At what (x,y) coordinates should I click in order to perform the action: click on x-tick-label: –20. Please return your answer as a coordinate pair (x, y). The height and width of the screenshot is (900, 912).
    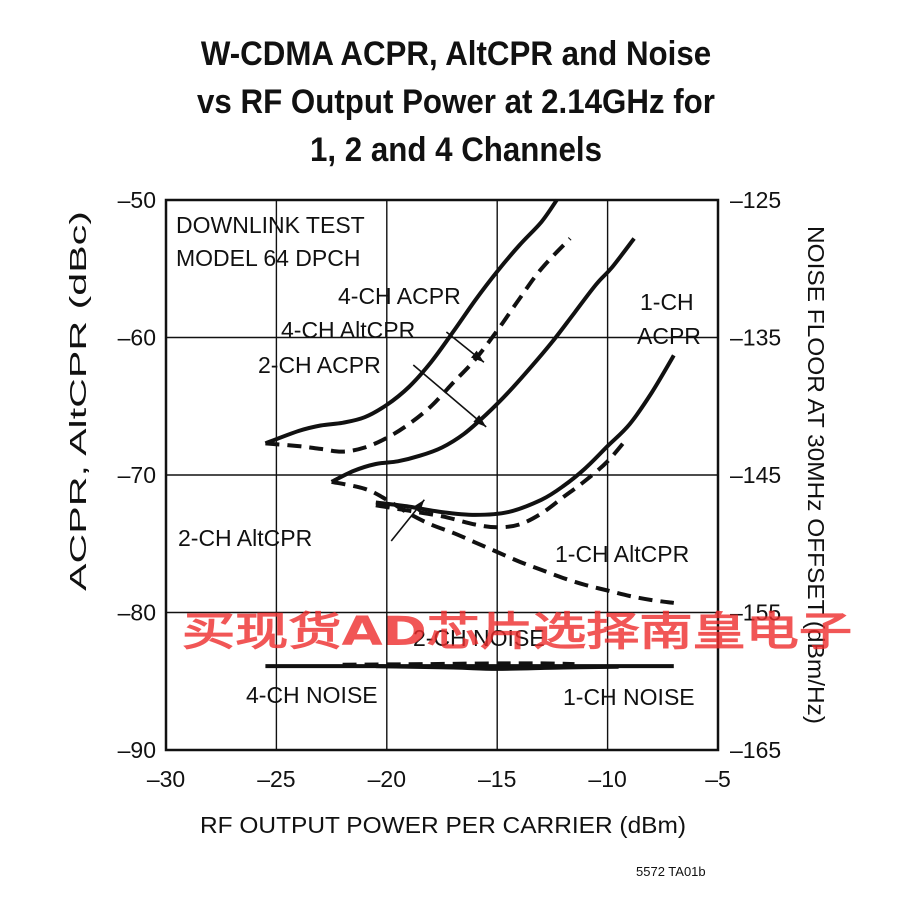
    Looking at the image, I should click on (387, 779).